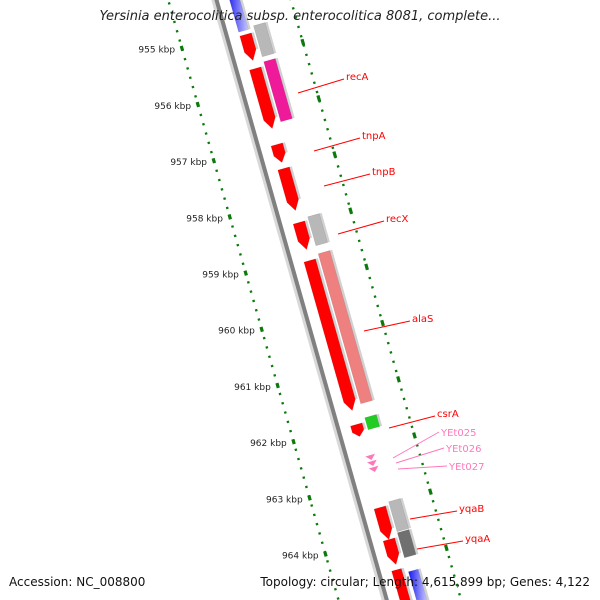 This screenshot has height=600, width=600. I want to click on scale-tick-label: 959 kbp, so click(220, 275).